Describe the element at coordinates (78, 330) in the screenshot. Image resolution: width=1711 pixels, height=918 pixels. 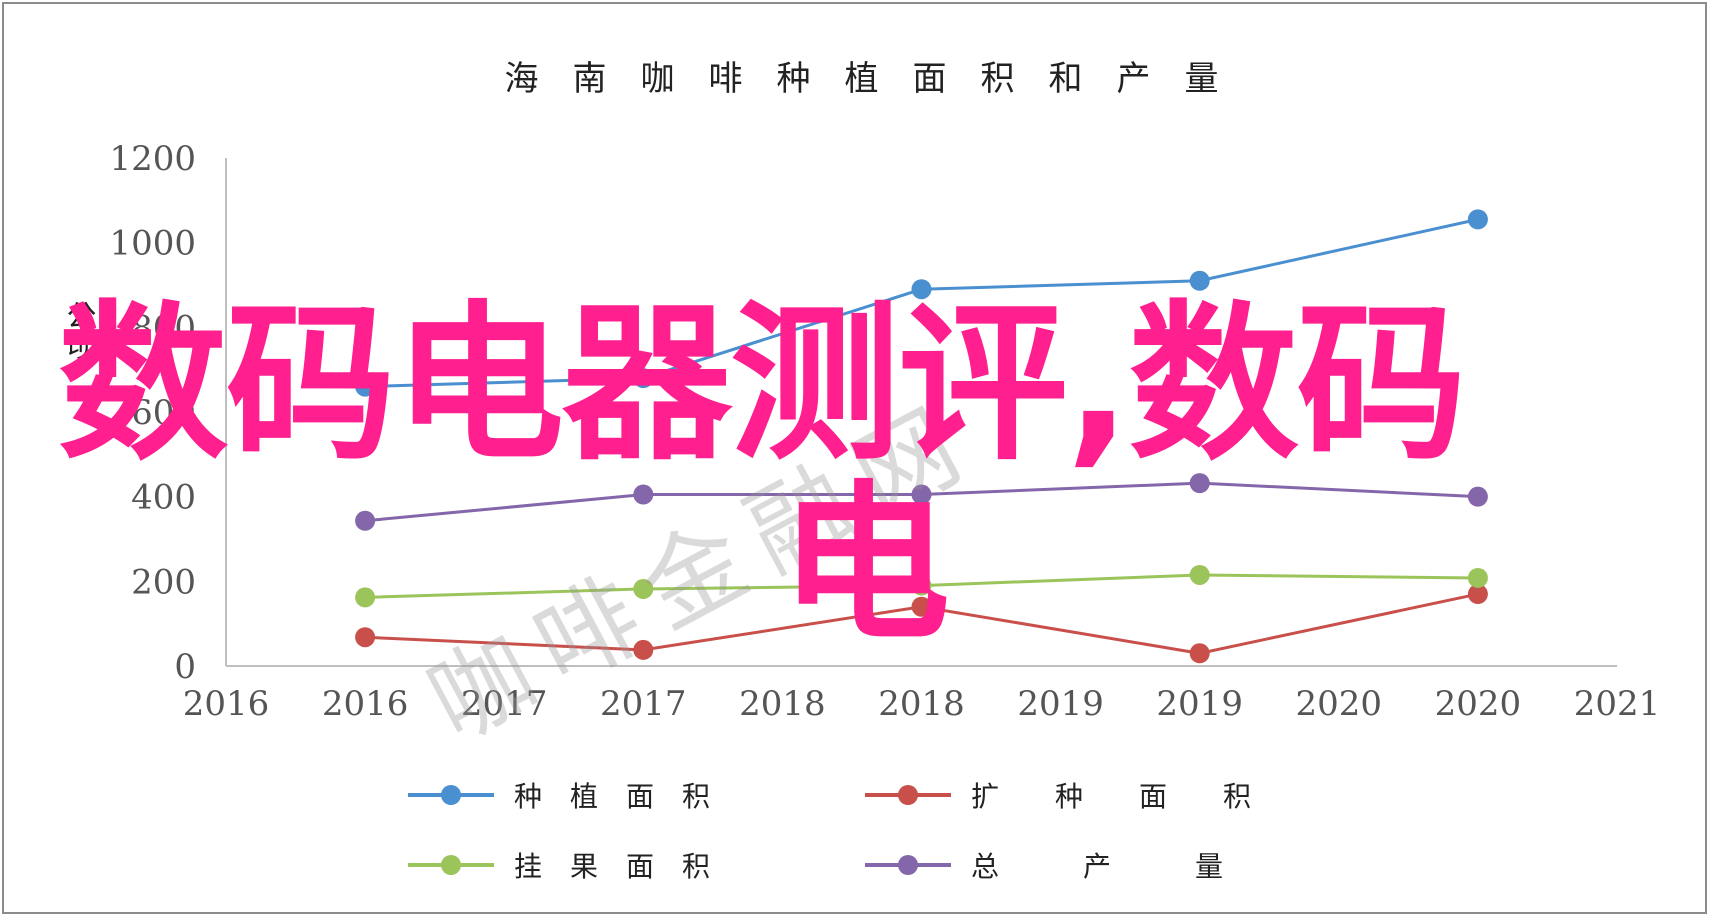
I see `y-axis-label: 公顷` at that location.